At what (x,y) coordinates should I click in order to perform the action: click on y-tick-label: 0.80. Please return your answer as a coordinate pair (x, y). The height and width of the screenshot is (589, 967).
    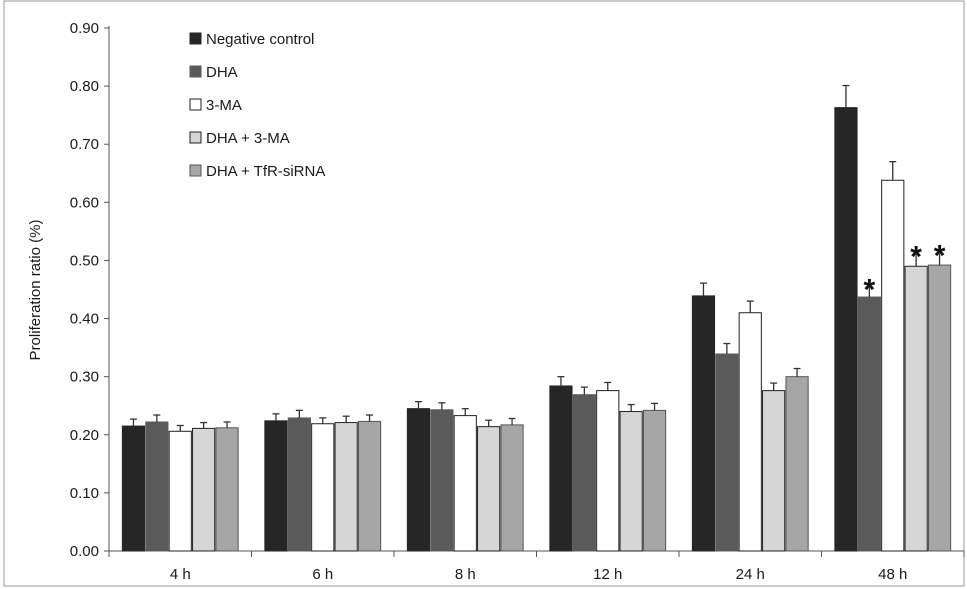
    Looking at the image, I should click on (84, 86).